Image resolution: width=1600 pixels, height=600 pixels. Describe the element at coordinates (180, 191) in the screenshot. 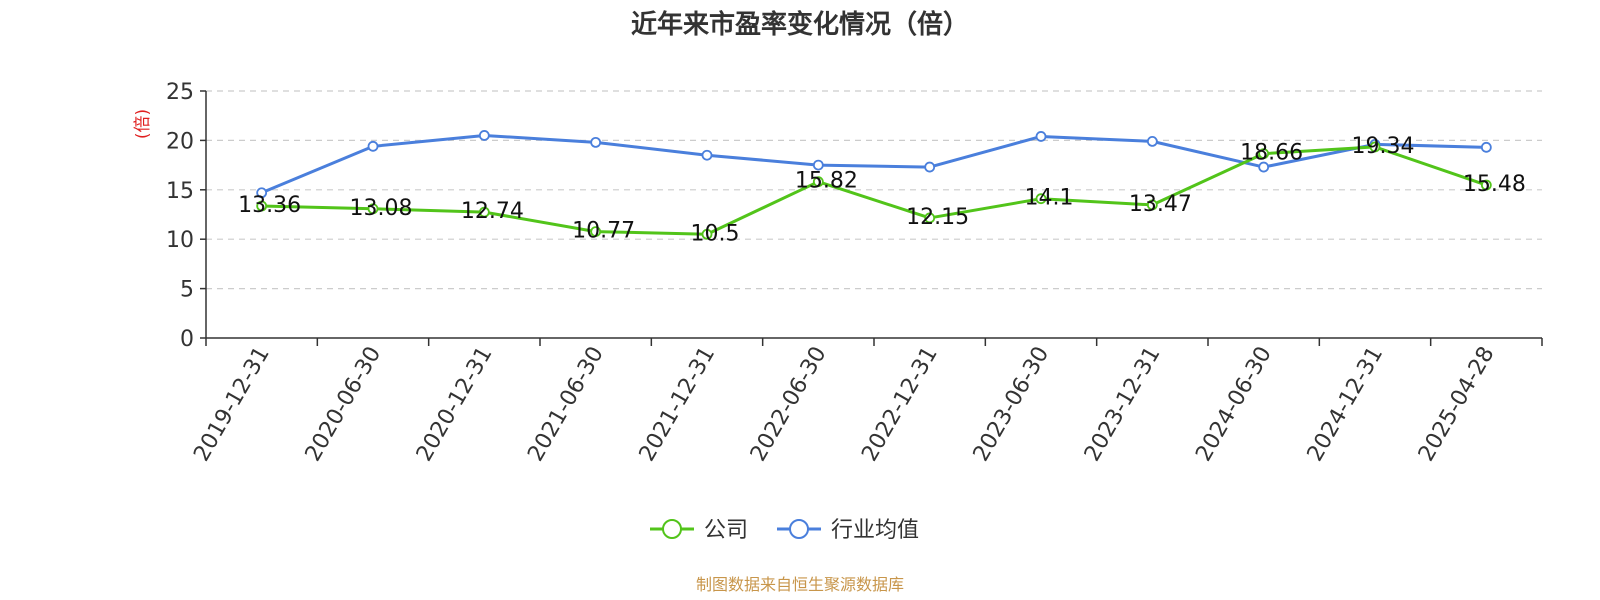

I see `y-tick-label: 15` at that location.